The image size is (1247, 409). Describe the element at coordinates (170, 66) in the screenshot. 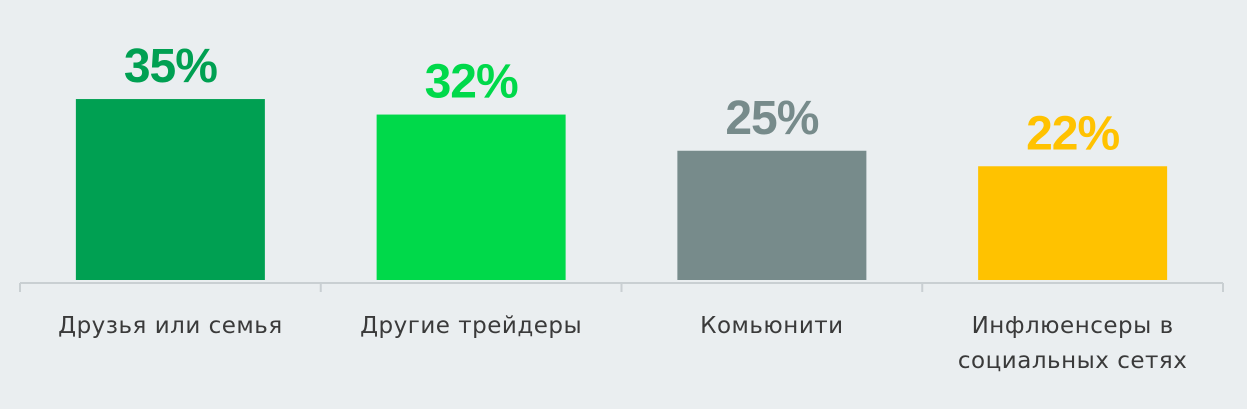

I see `value-label: 35%` at that location.